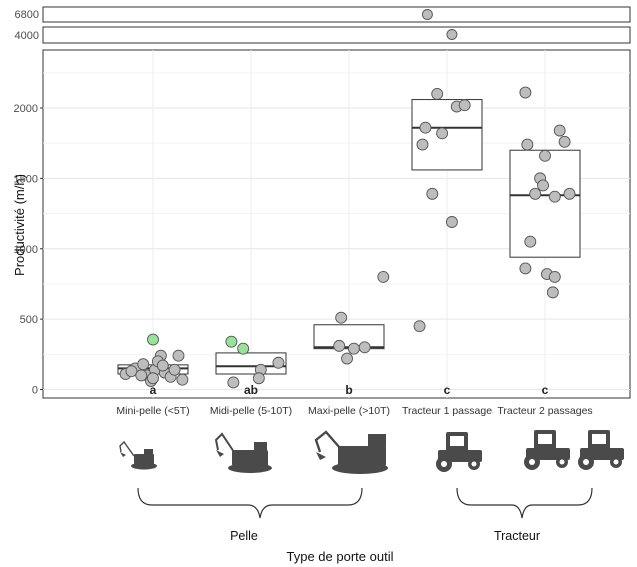  I want to click on tick-label-6800: 6800, so click(27, 15).